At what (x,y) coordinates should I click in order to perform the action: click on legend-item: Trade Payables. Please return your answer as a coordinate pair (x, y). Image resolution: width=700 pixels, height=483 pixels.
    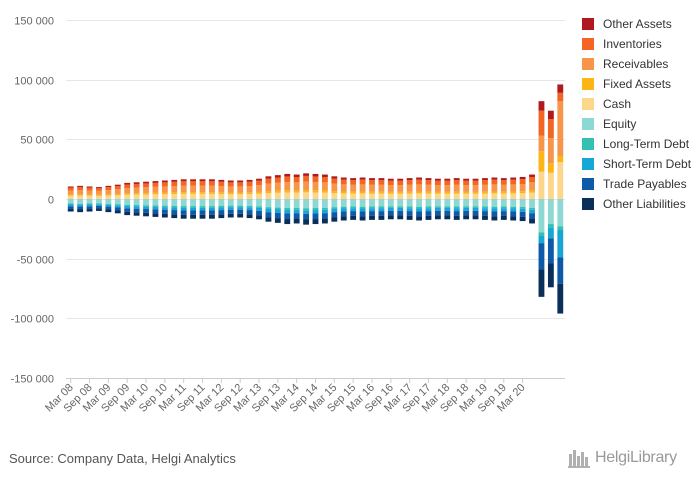
    Looking at the image, I should click on (636, 184).